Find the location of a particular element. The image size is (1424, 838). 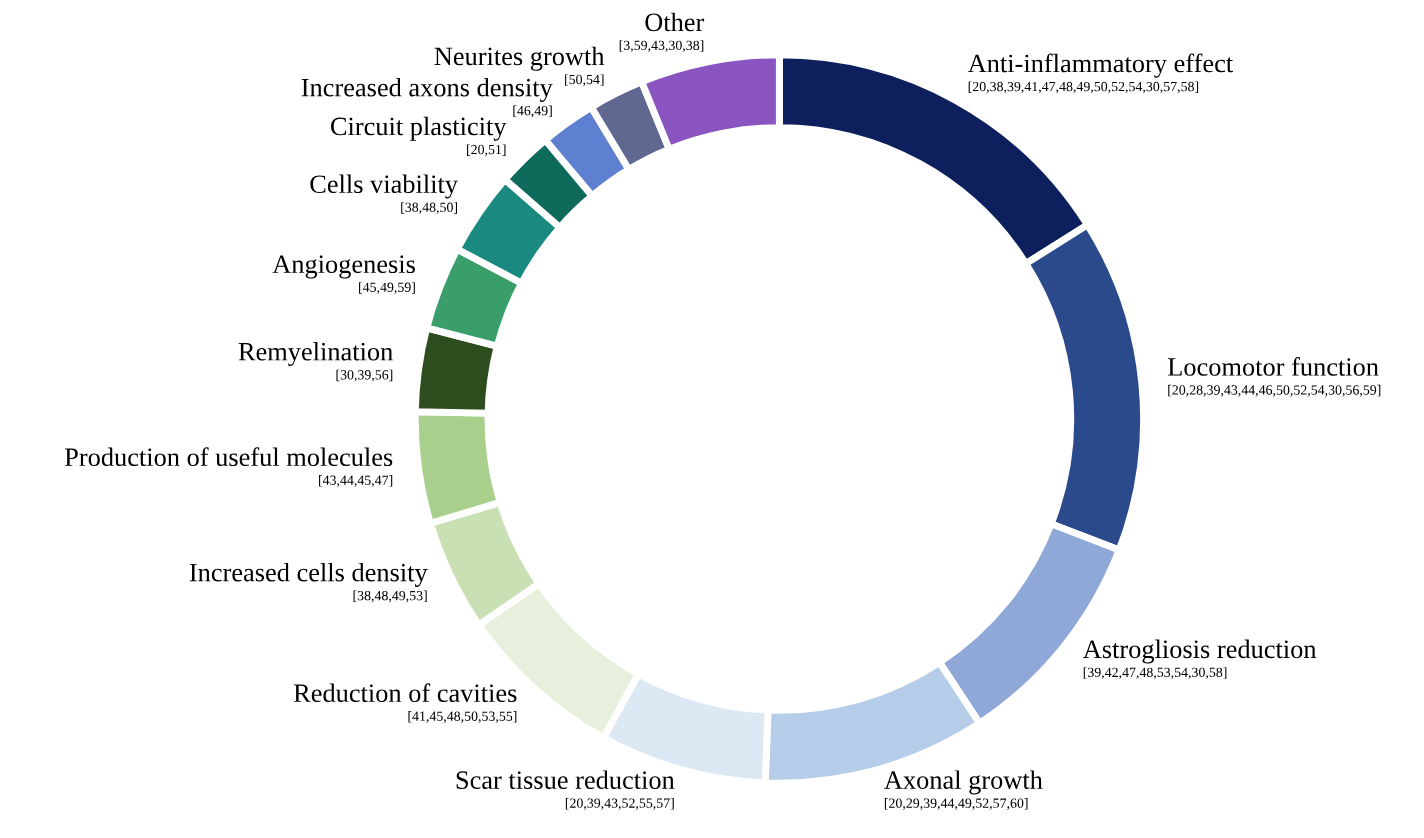

slice-label: Production of useful molecules is located at coordinates (228, 457).